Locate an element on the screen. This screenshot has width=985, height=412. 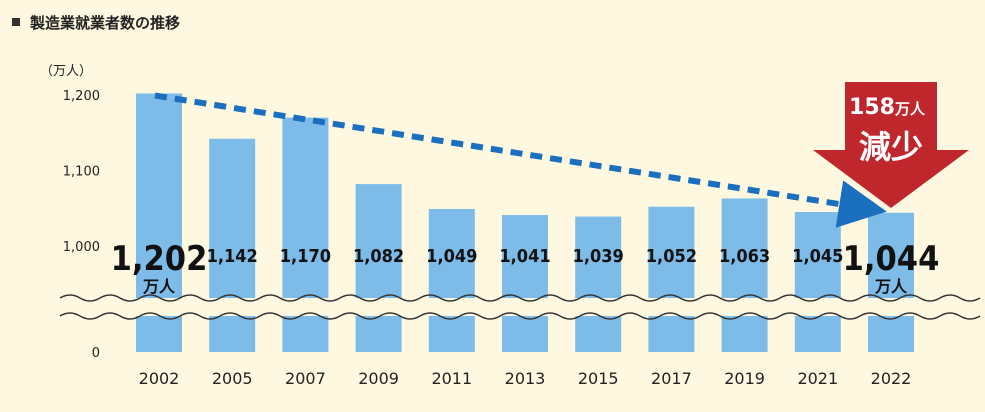
bar-value-label: 1,045 is located at coordinates (817, 256).